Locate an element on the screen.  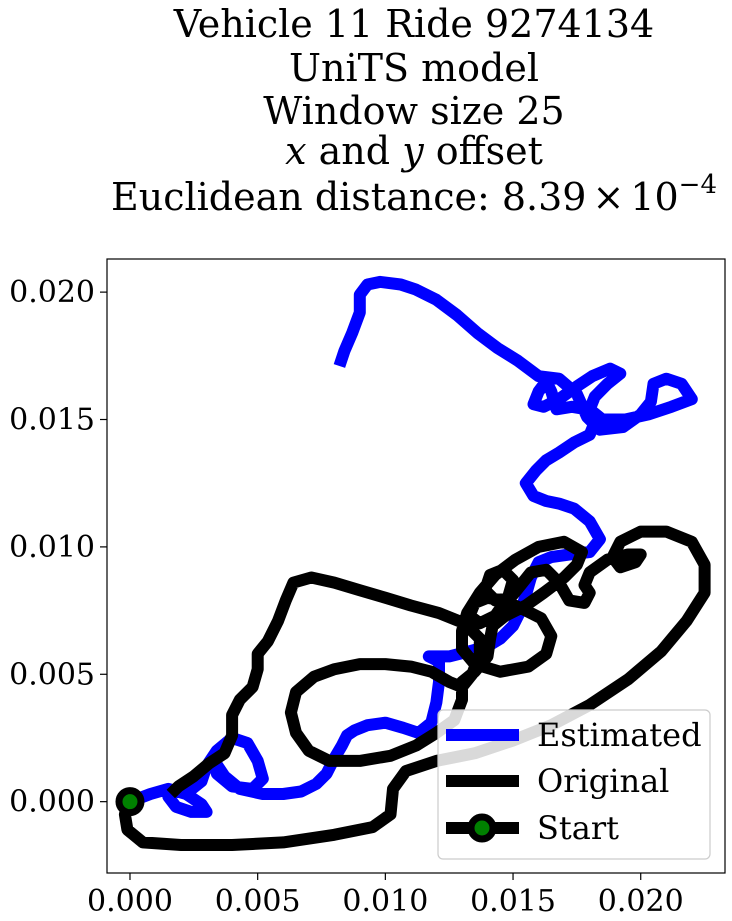
start-point-marker is located at coordinates (130, 802).